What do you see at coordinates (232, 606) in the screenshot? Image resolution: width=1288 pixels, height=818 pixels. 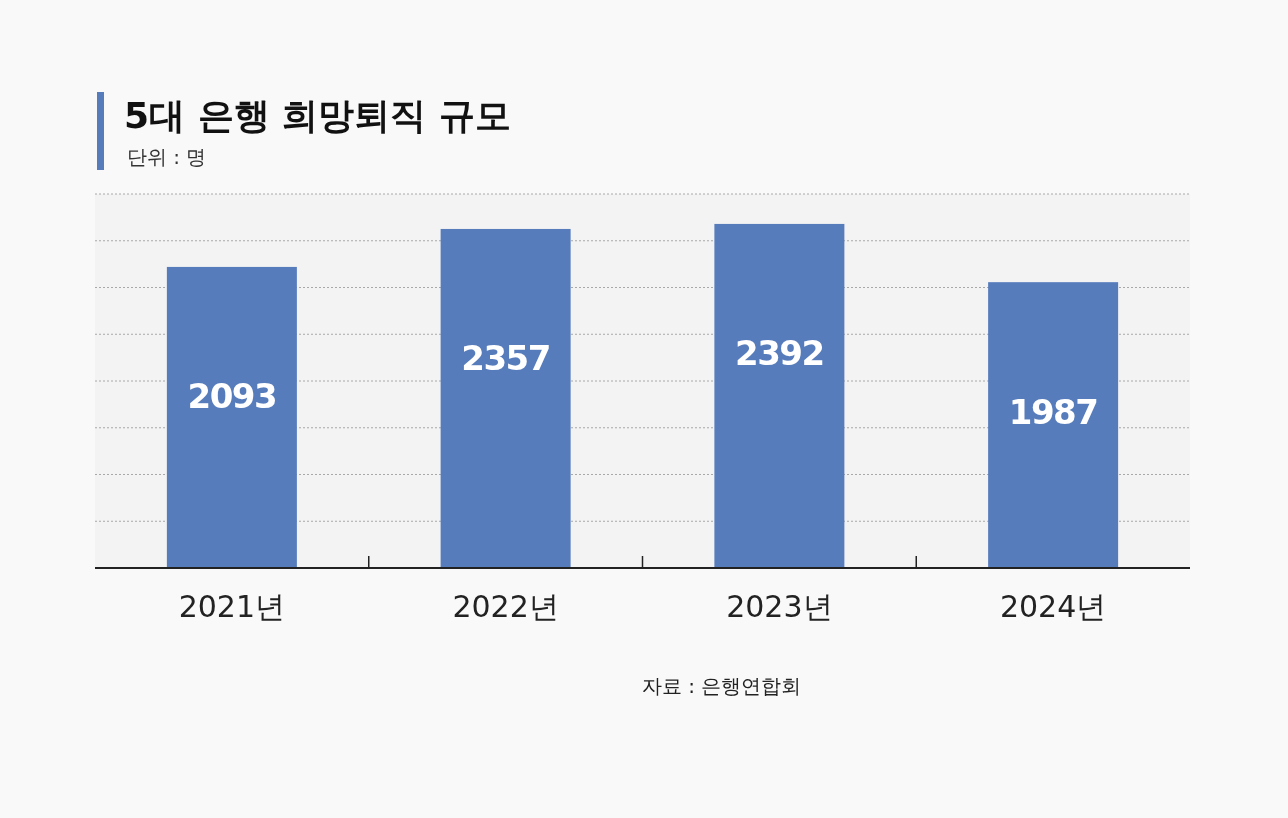 I see `x-tick-label: 2021년` at bounding box center [232, 606].